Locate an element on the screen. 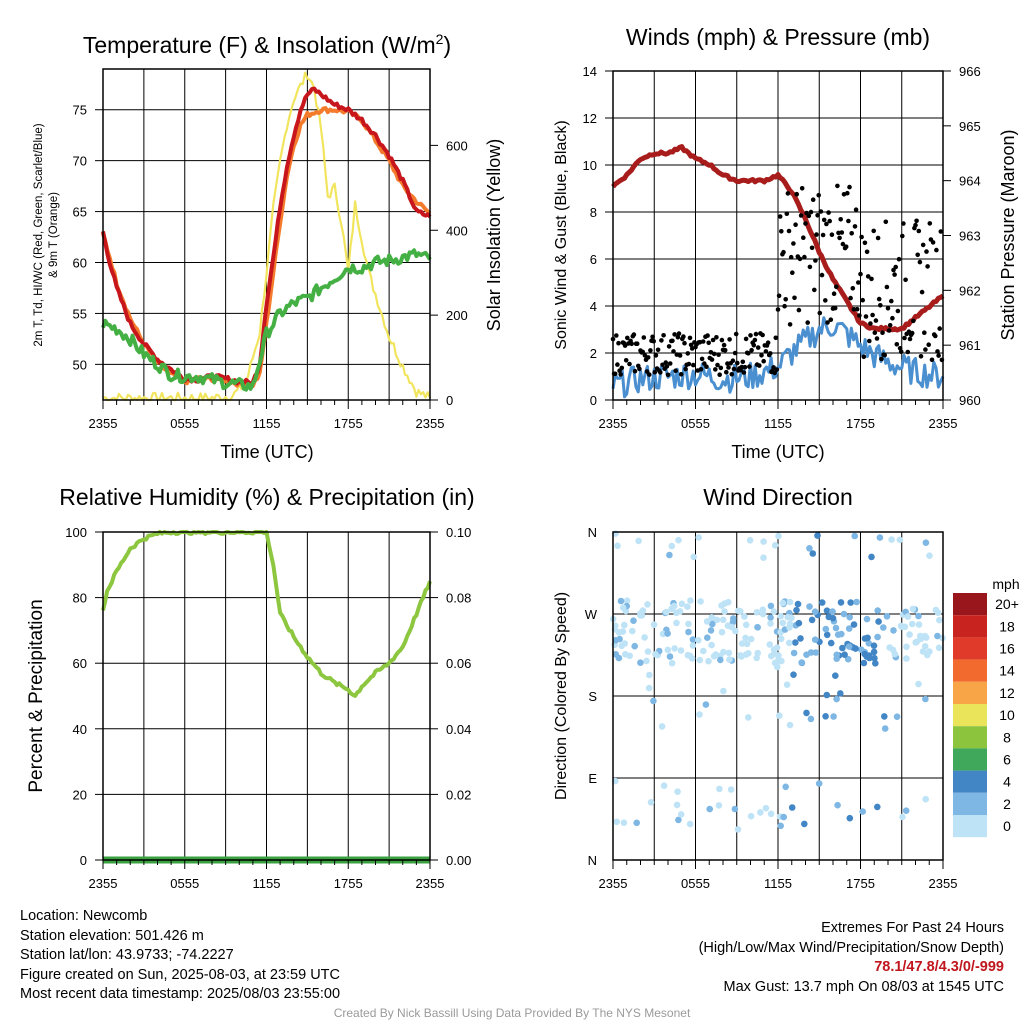  y-right-tick-label: 963 is located at coordinates (970, 236).